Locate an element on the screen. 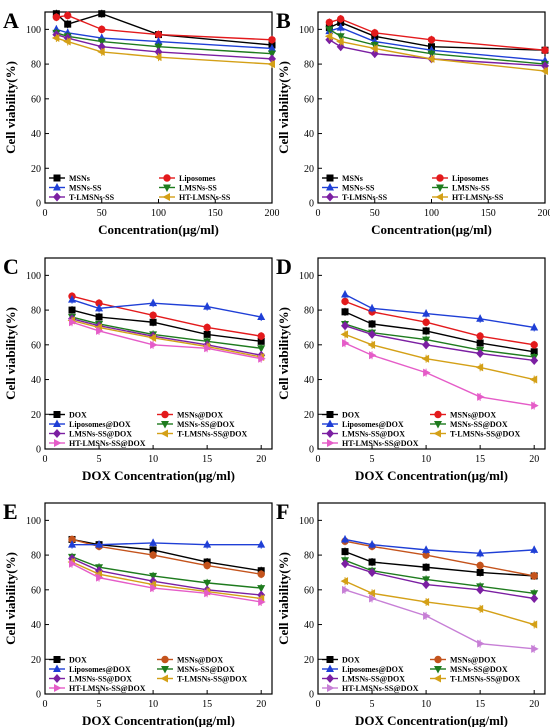  panel-label: A is located at coordinates (11, 20).